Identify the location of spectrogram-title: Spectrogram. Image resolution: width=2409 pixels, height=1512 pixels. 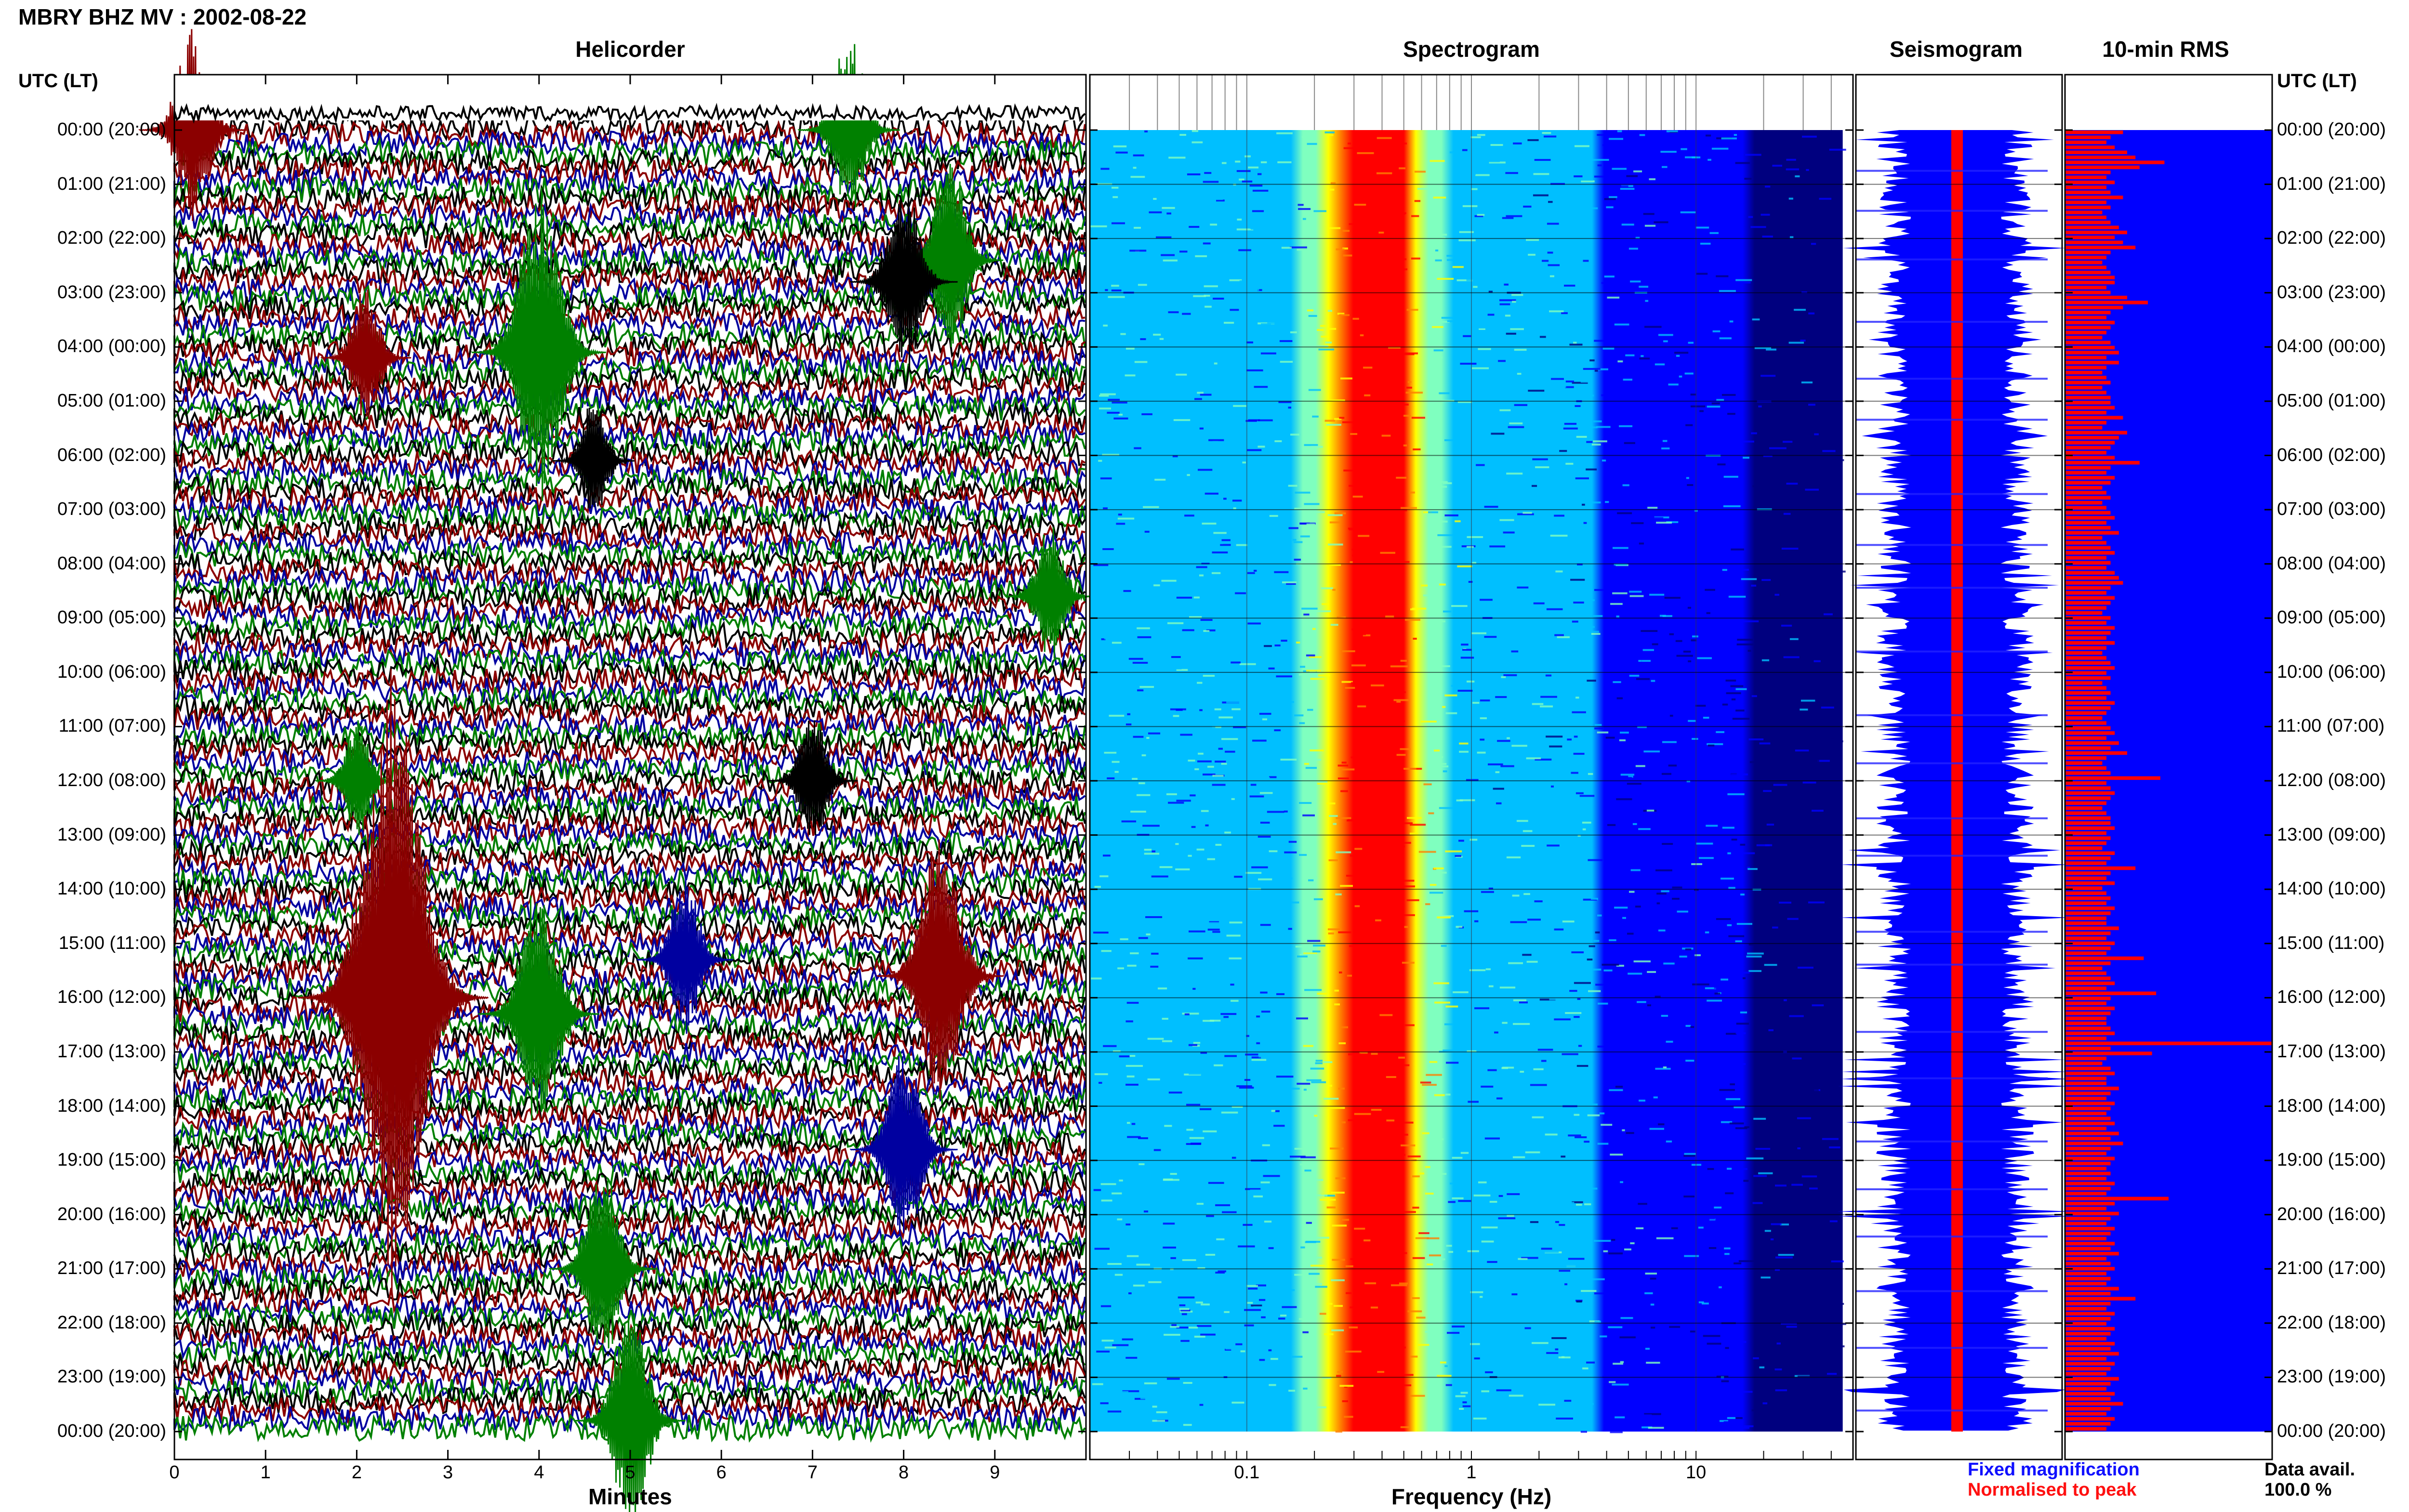
(1471, 49).